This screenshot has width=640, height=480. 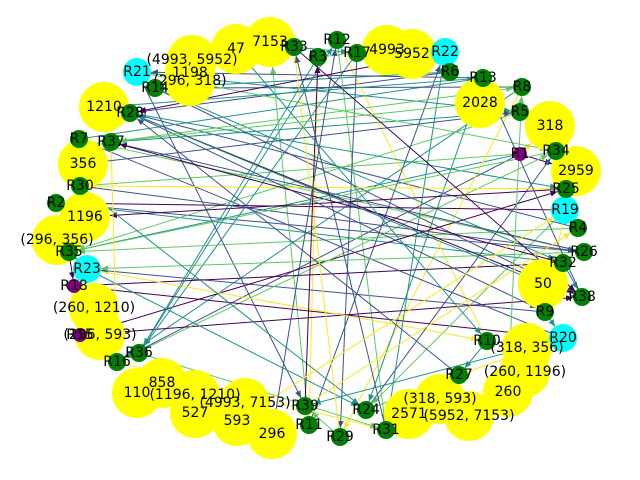 I want to click on edge-R39-R3, so click(x=312, y=236).